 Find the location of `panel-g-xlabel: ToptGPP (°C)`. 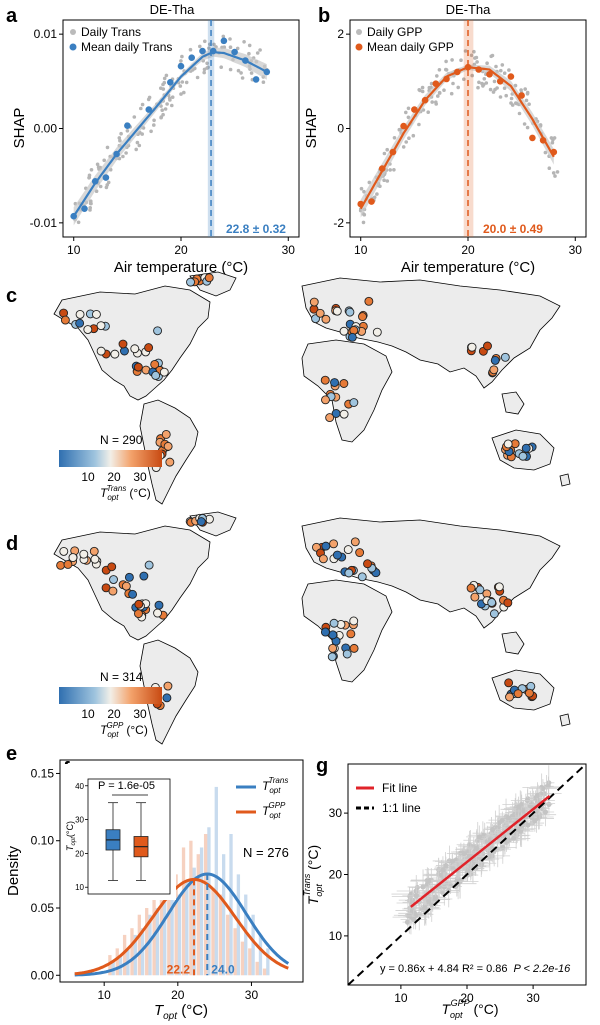

panel-g-xlabel: ToptGPP (°C) is located at coordinates (469, 1009).